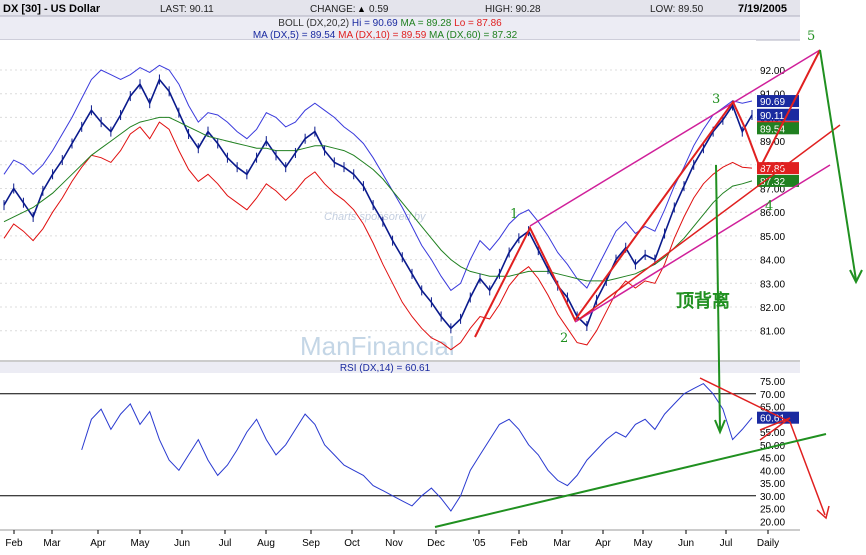  Describe the element at coordinates (811, 36) in the screenshot. I see `wave-label-5: 5` at that location.